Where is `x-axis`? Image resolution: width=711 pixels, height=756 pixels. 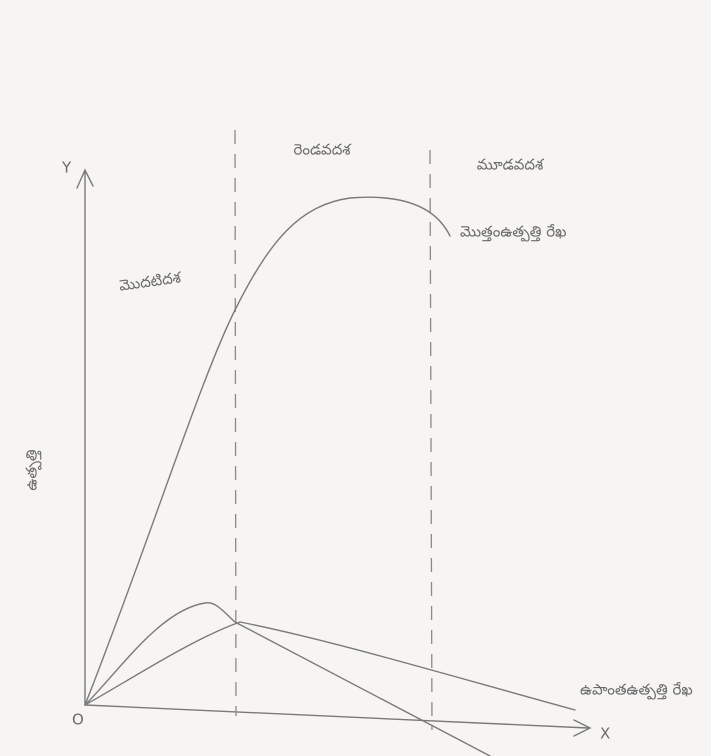
x-axis is located at coordinates (338, 720).